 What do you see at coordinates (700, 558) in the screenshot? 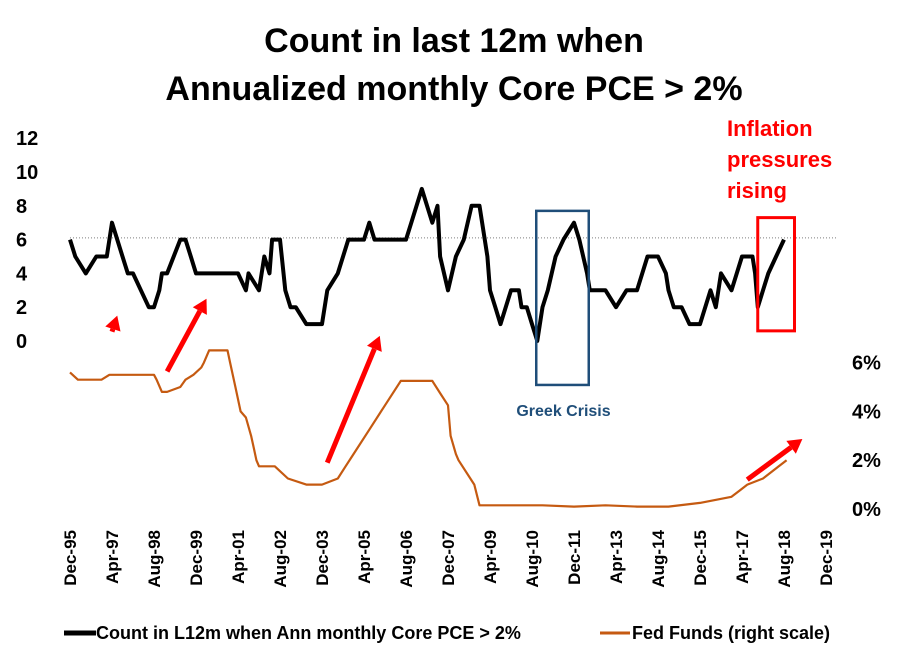
I see `x-axis-tick: Dec-15` at bounding box center [700, 558].